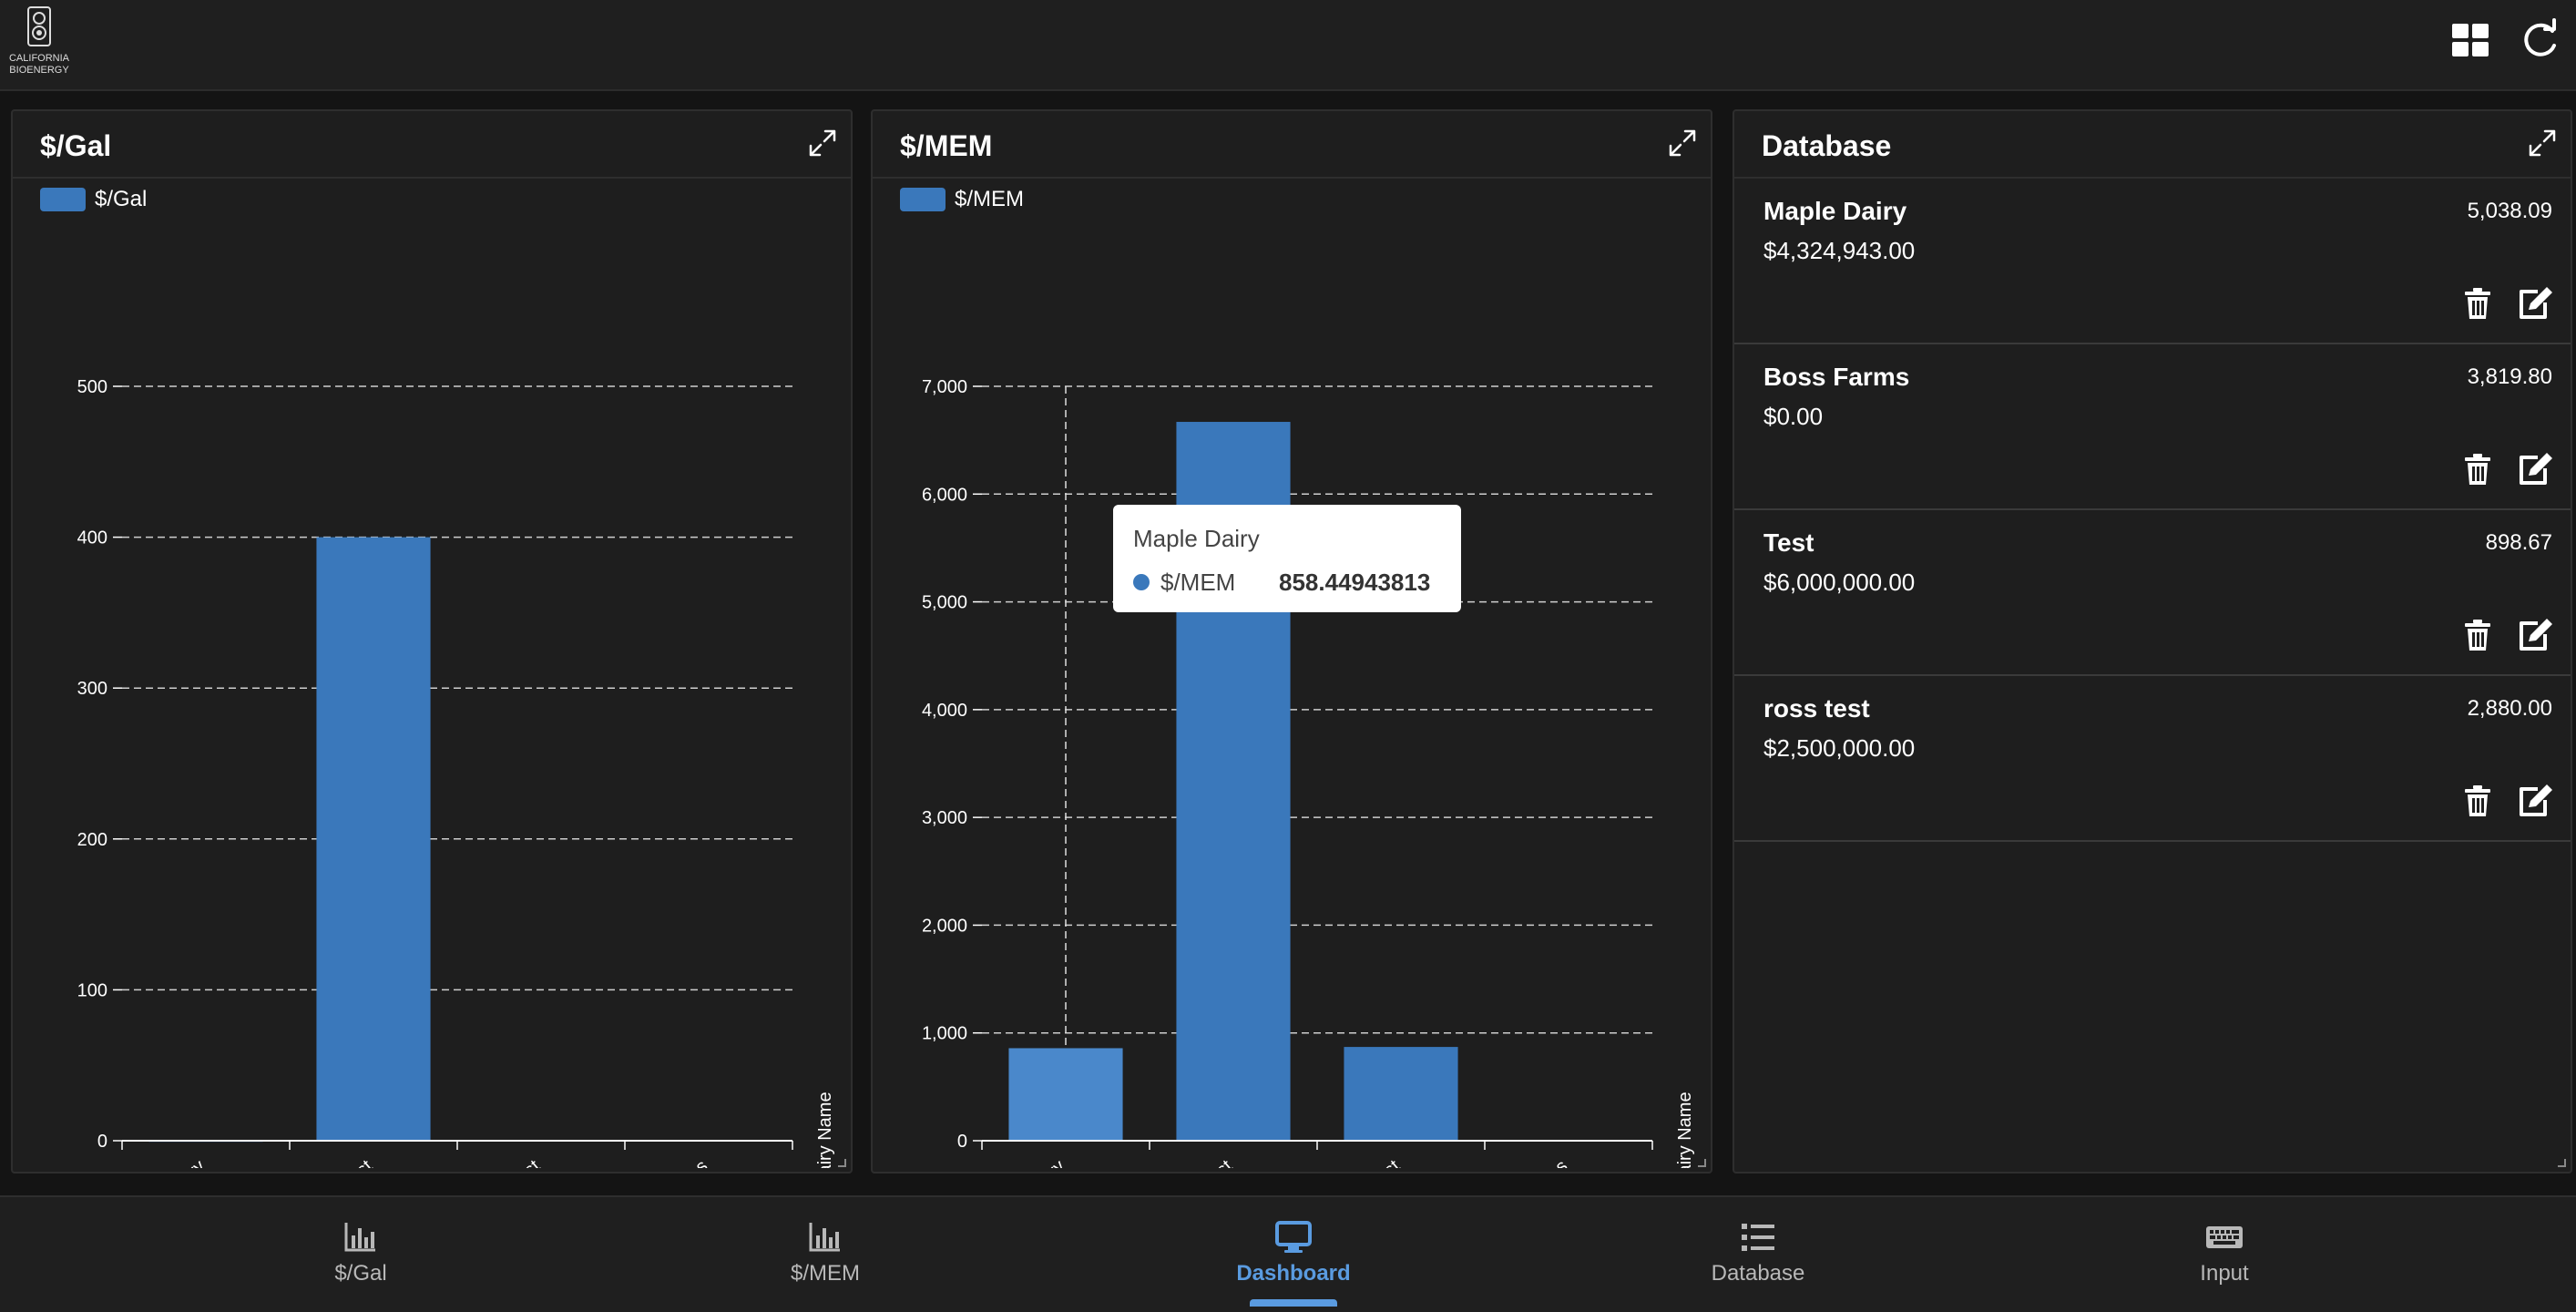 The height and width of the screenshot is (1312, 2576). What do you see at coordinates (39, 26) in the screenshot?
I see `logo-icon` at bounding box center [39, 26].